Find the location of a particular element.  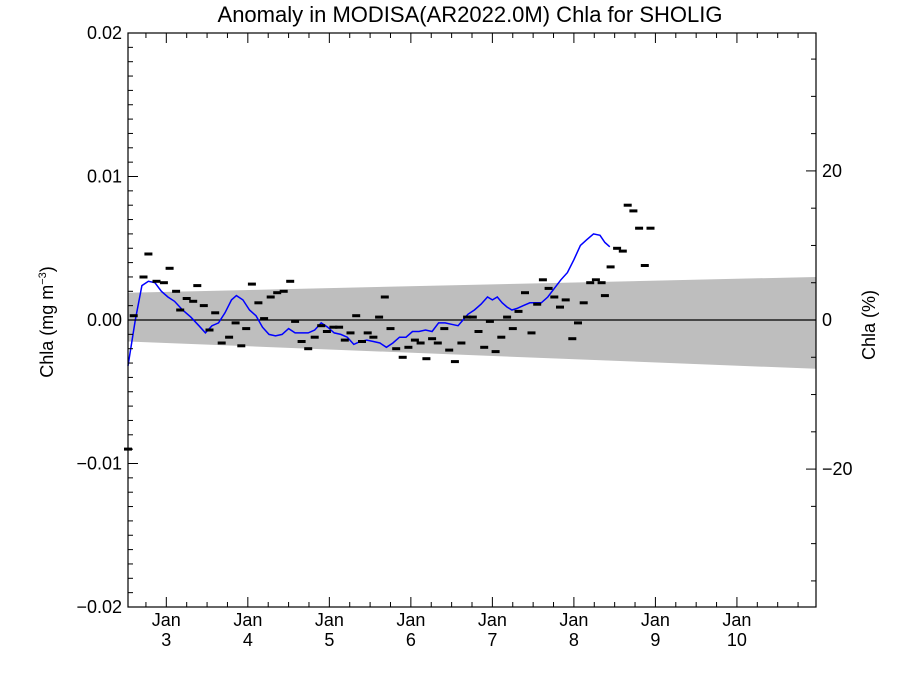

y-right-tick-label: −20 is located at coordinates (837, 469).